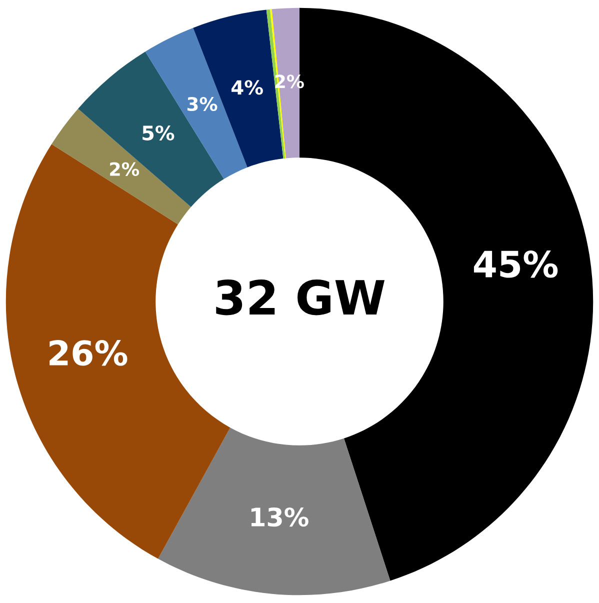 The image size is (599, 603). Describe the element at coordinates (89, 353) in the screenshot. I see `data-label: 26%` at that location.